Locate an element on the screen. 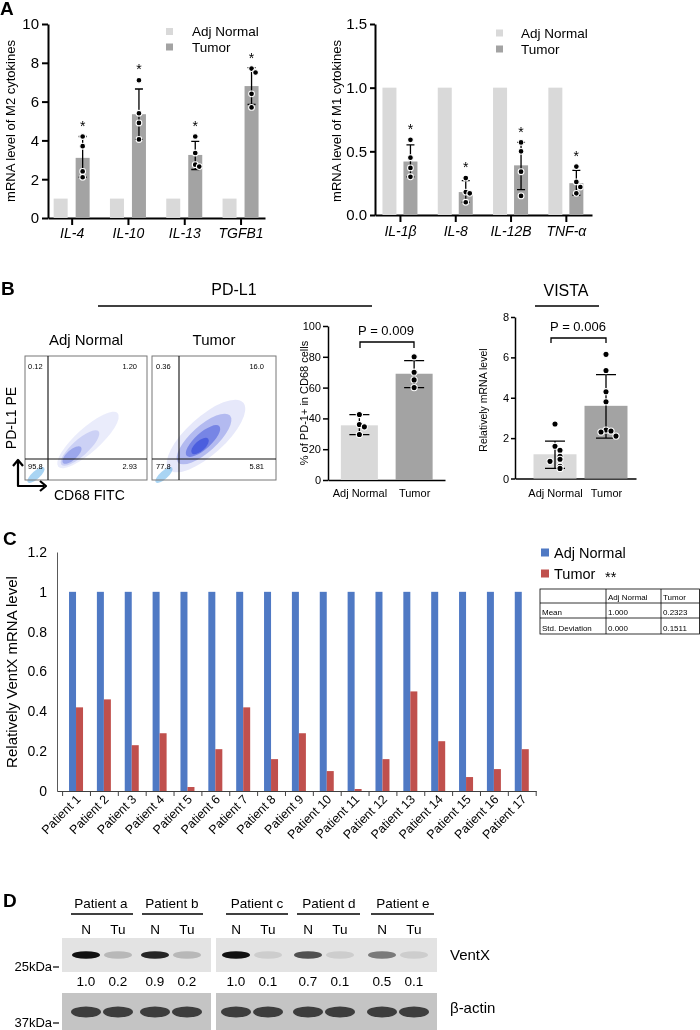 Image resolution: width=700 pixels, height=1030 pixels. text: Patient b is located at coordinates (172, 903).